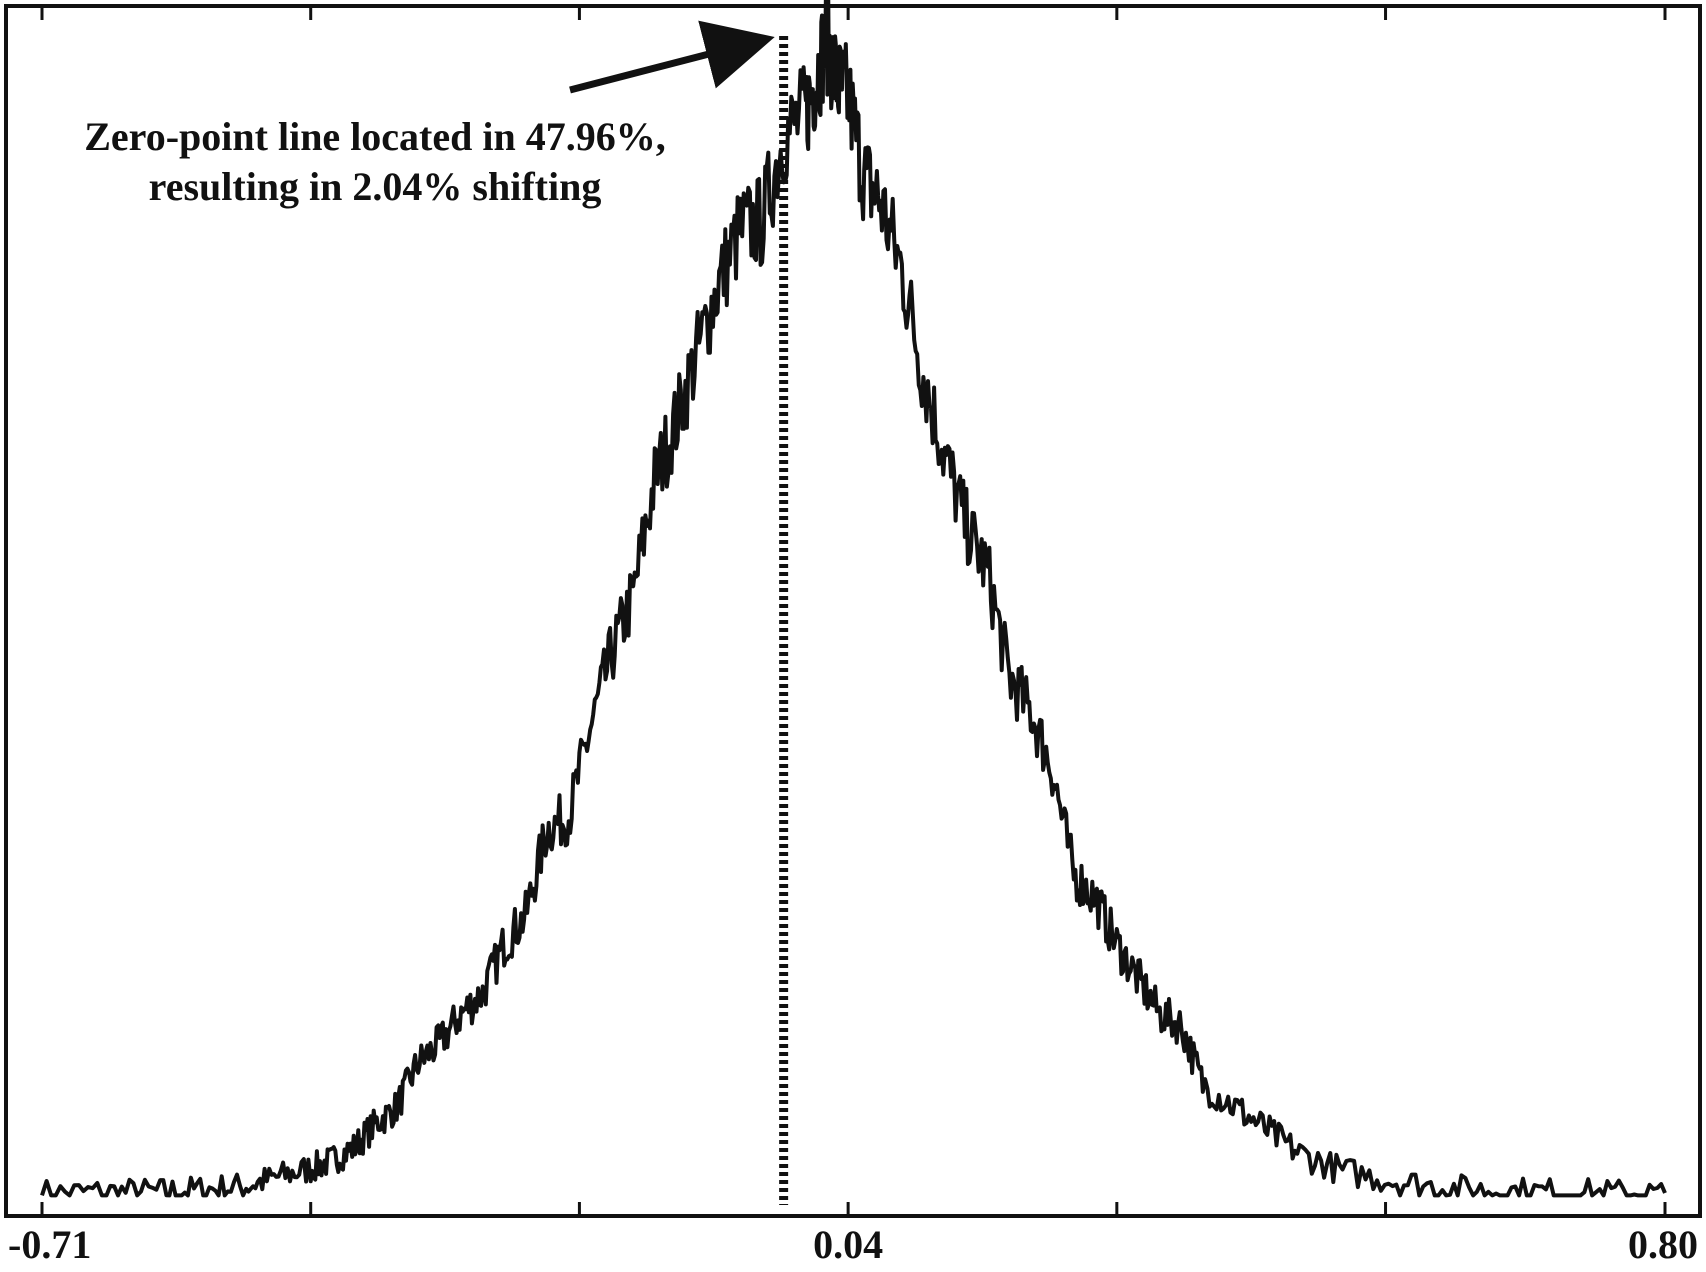 This screenshot has height=1272, width=1706. What do you see at coordinates (49, 1244) in the screenshot?
I see `x-tick-label: -0.71` at bounding box center [49, 1244].